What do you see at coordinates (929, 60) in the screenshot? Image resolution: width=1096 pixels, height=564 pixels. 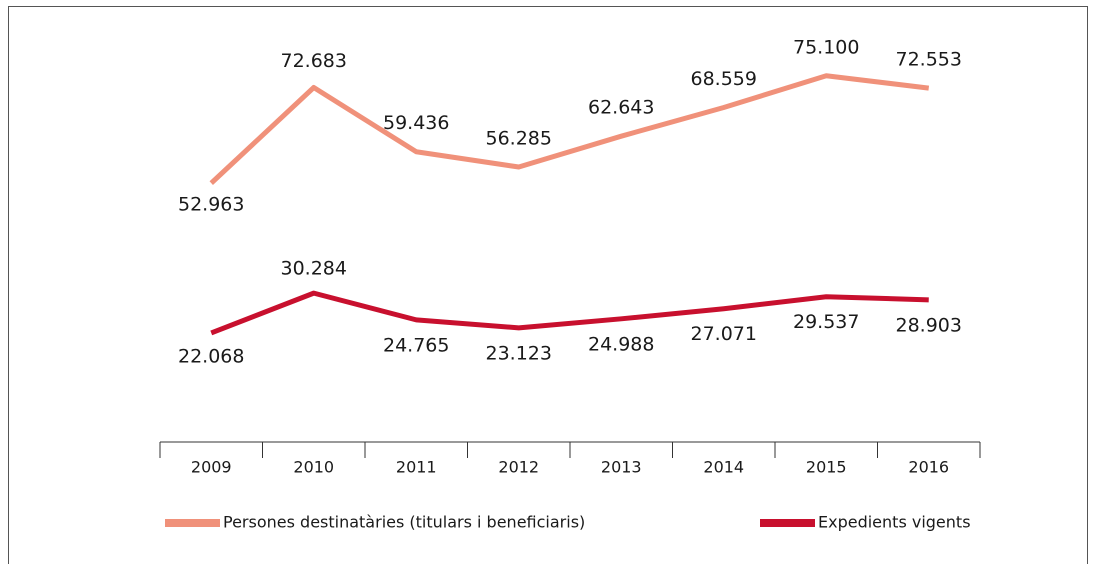 I see `data-label: 72.553` at bounding box center [929, 60].